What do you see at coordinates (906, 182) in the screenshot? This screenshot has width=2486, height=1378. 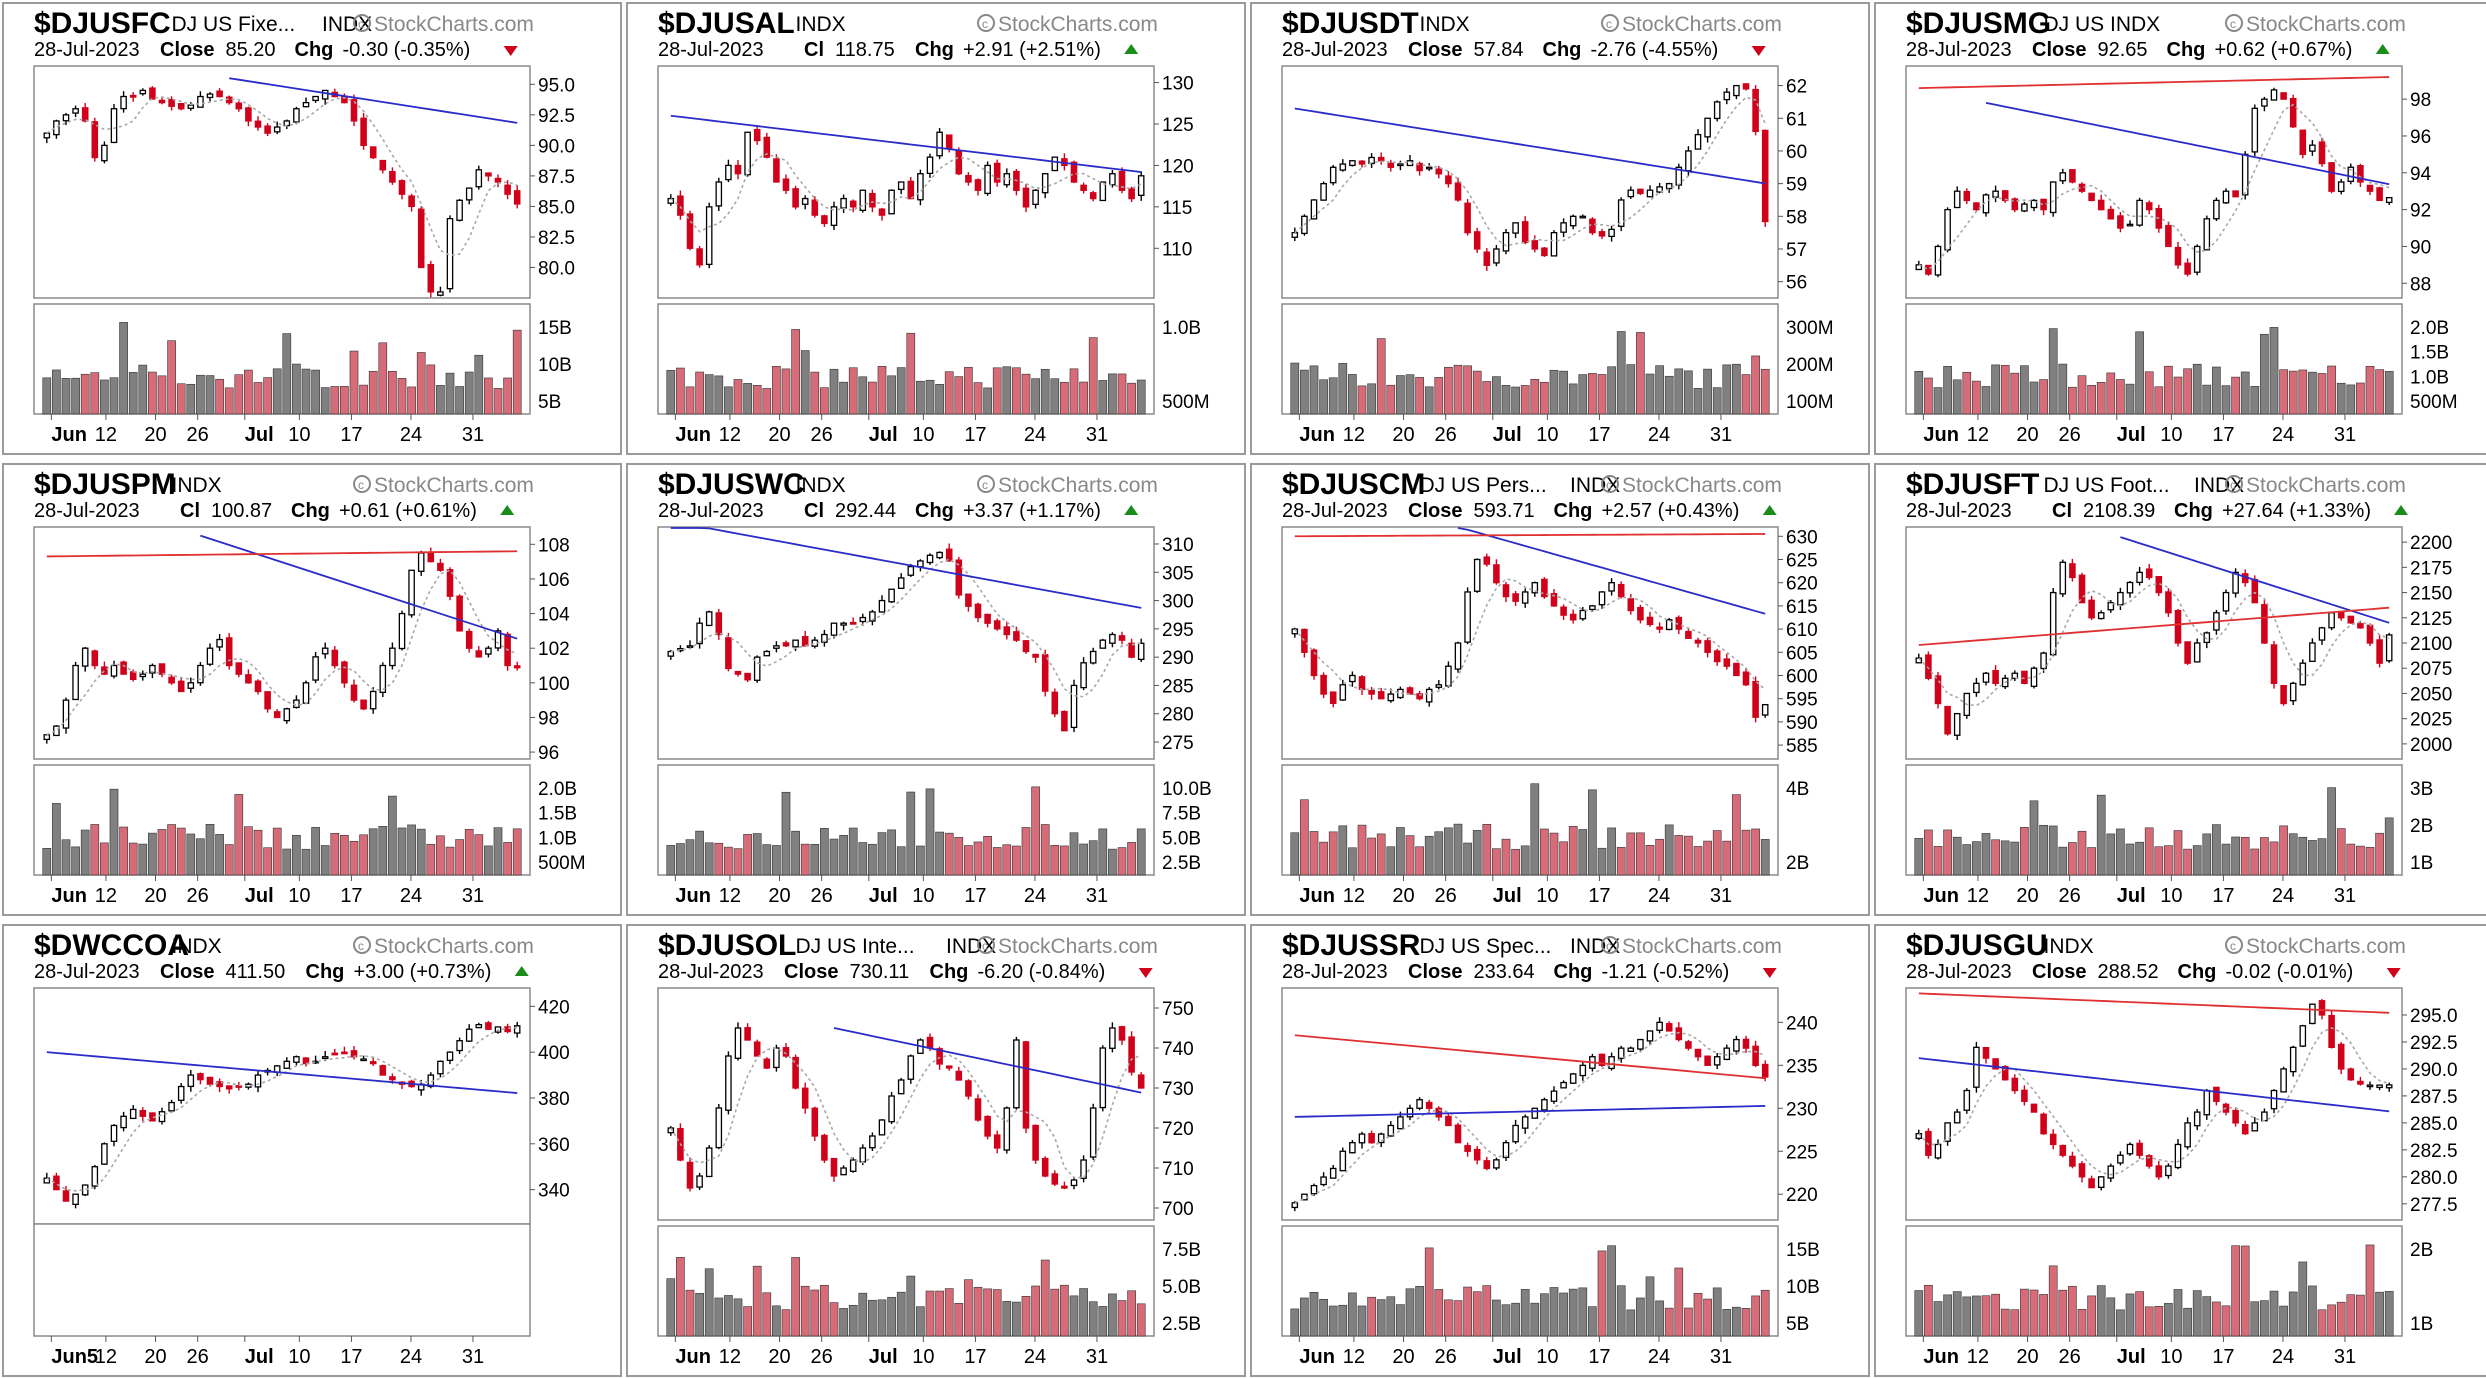 I see `price-plot-area` at bounding box center [906, 182].